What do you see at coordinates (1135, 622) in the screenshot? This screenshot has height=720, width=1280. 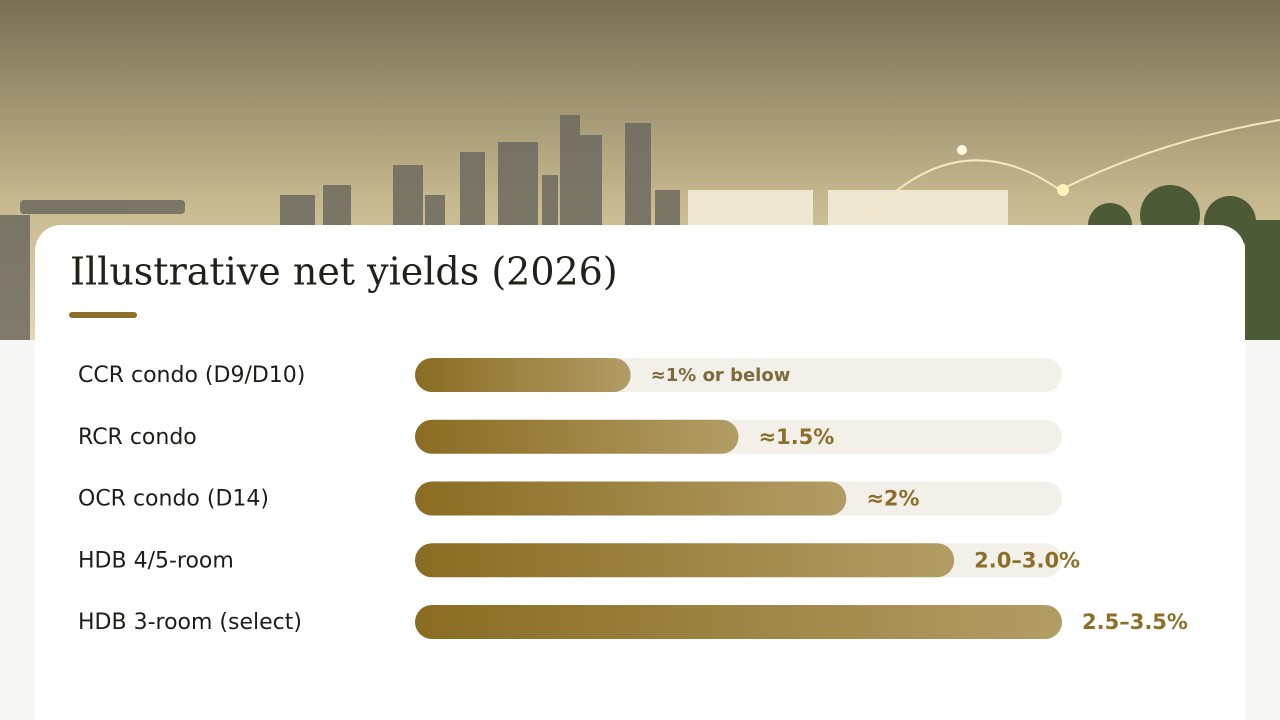 I see `value-label: 2.5–3.5%` at bounding box center [1135, 622].